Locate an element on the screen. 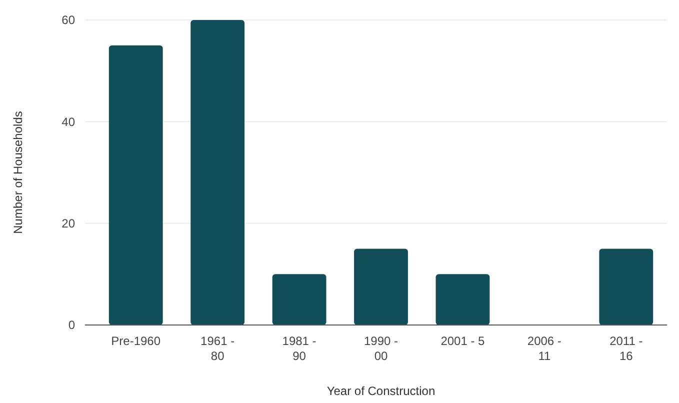 The height and width of the screenshot is (403, 679). x-tick-label: 2001 - 5 is located at coordinates (463, 341).